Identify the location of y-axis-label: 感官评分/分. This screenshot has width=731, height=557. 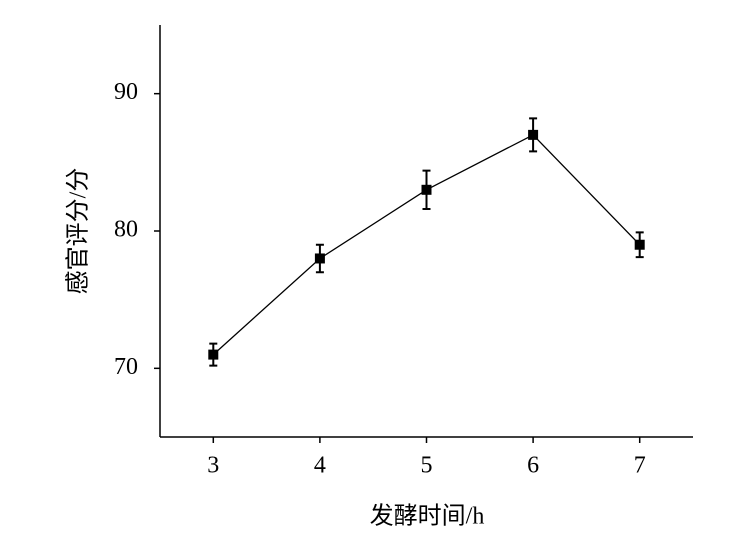
(78, 231).